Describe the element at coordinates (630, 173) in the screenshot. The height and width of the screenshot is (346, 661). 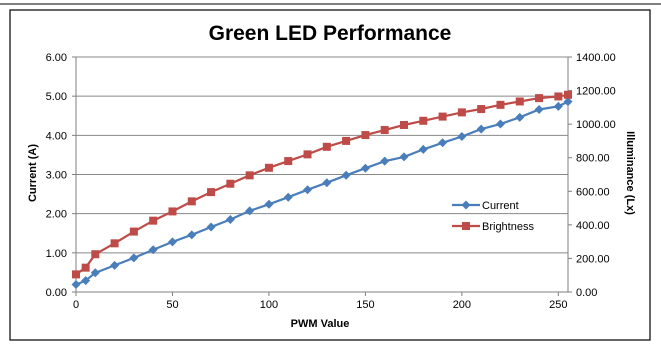
I see `y2-axis-title: Illuminance (Lx)` at that location.